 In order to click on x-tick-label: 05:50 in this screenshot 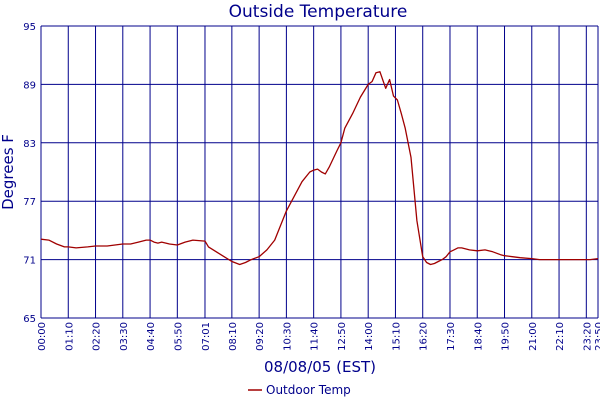, I will do `click(178, 336)`.